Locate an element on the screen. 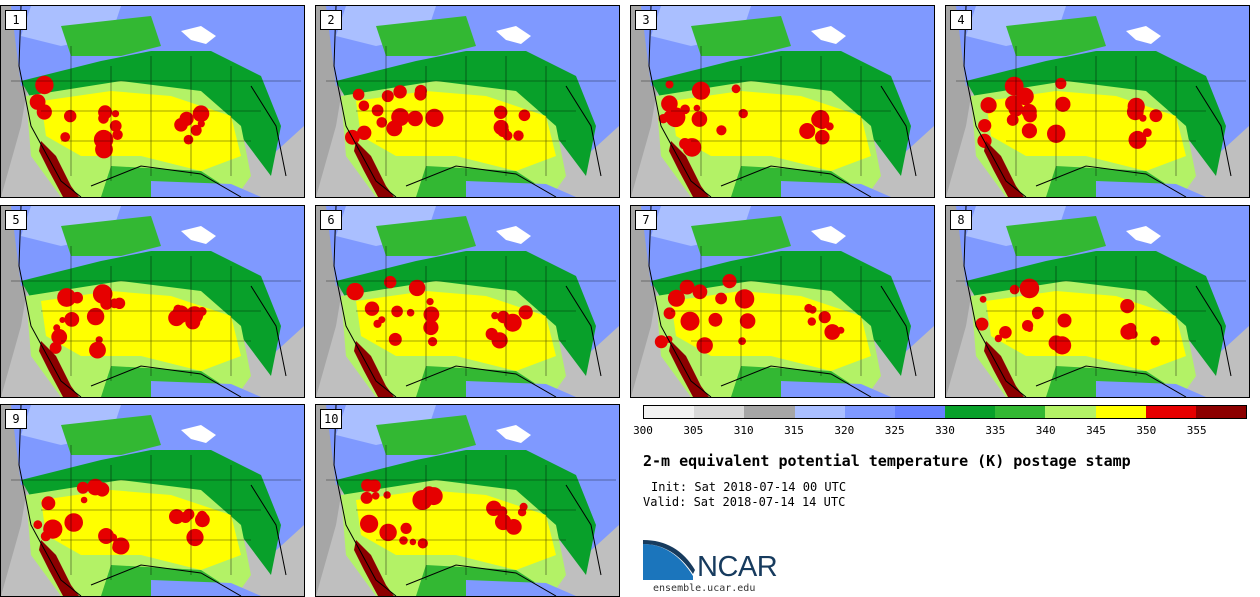 This screenshot has height=597, width=1260. site-url: ensemble.ucar.edu is located at coordinates (704, 588).